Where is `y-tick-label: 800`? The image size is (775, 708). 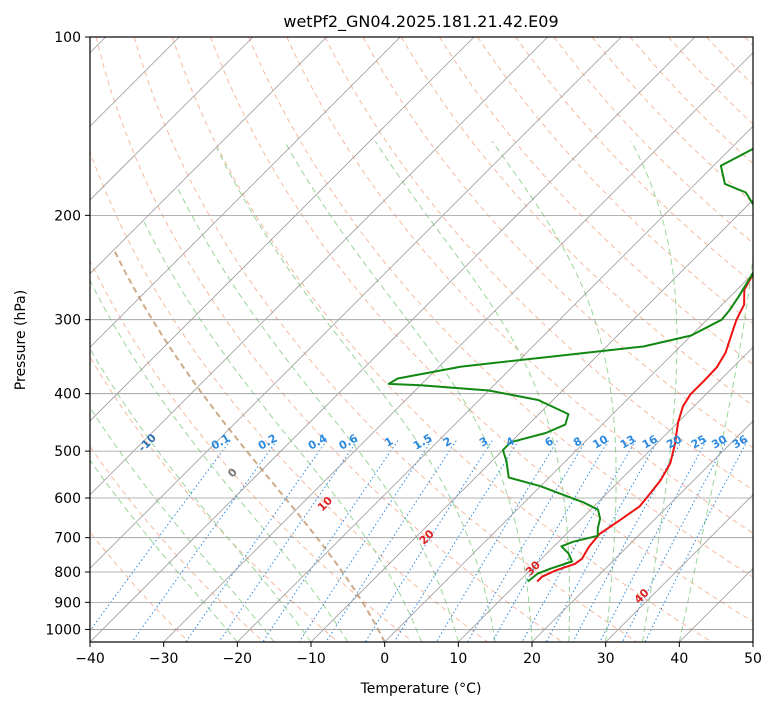 y-tick-label: 800 is located at coordinates (67, 573).